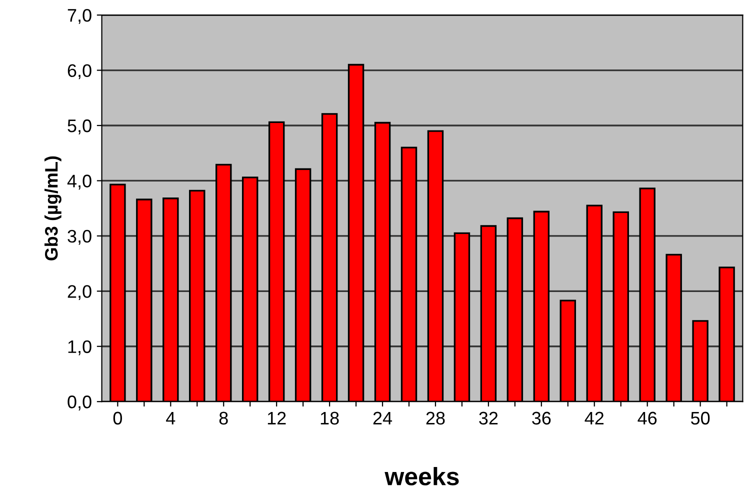  What do you see at coordinates (435, 418) in the screenshot?
I see `x-tick-label: 28` at bounding box center [435, 418].